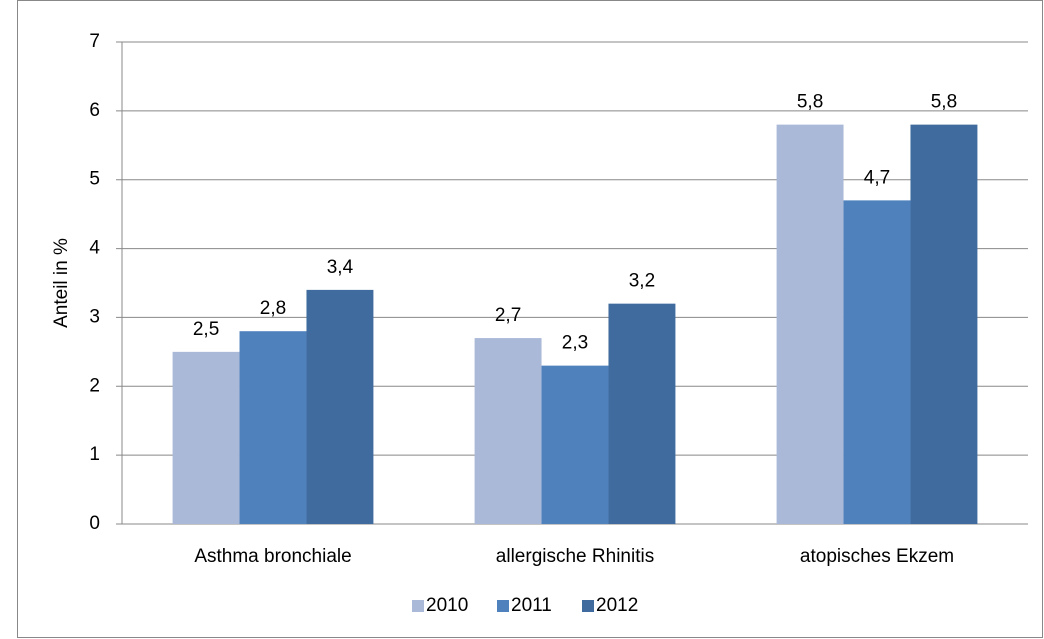  I want to click on x-tick-label: atopisches Ekzem, so click(877, 556).